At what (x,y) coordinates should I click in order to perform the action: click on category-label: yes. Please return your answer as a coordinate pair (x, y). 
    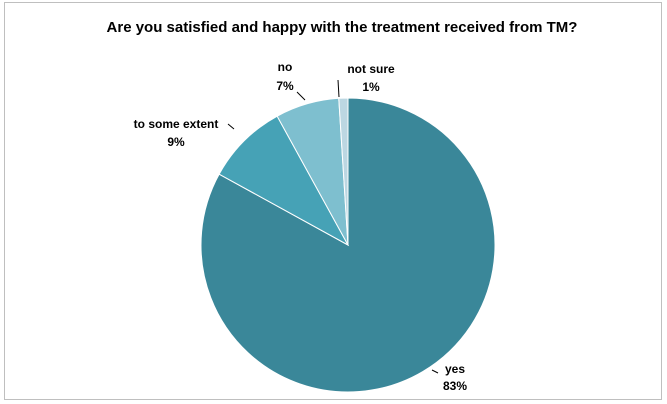
    Looking at the image, I should click on (455, 369).